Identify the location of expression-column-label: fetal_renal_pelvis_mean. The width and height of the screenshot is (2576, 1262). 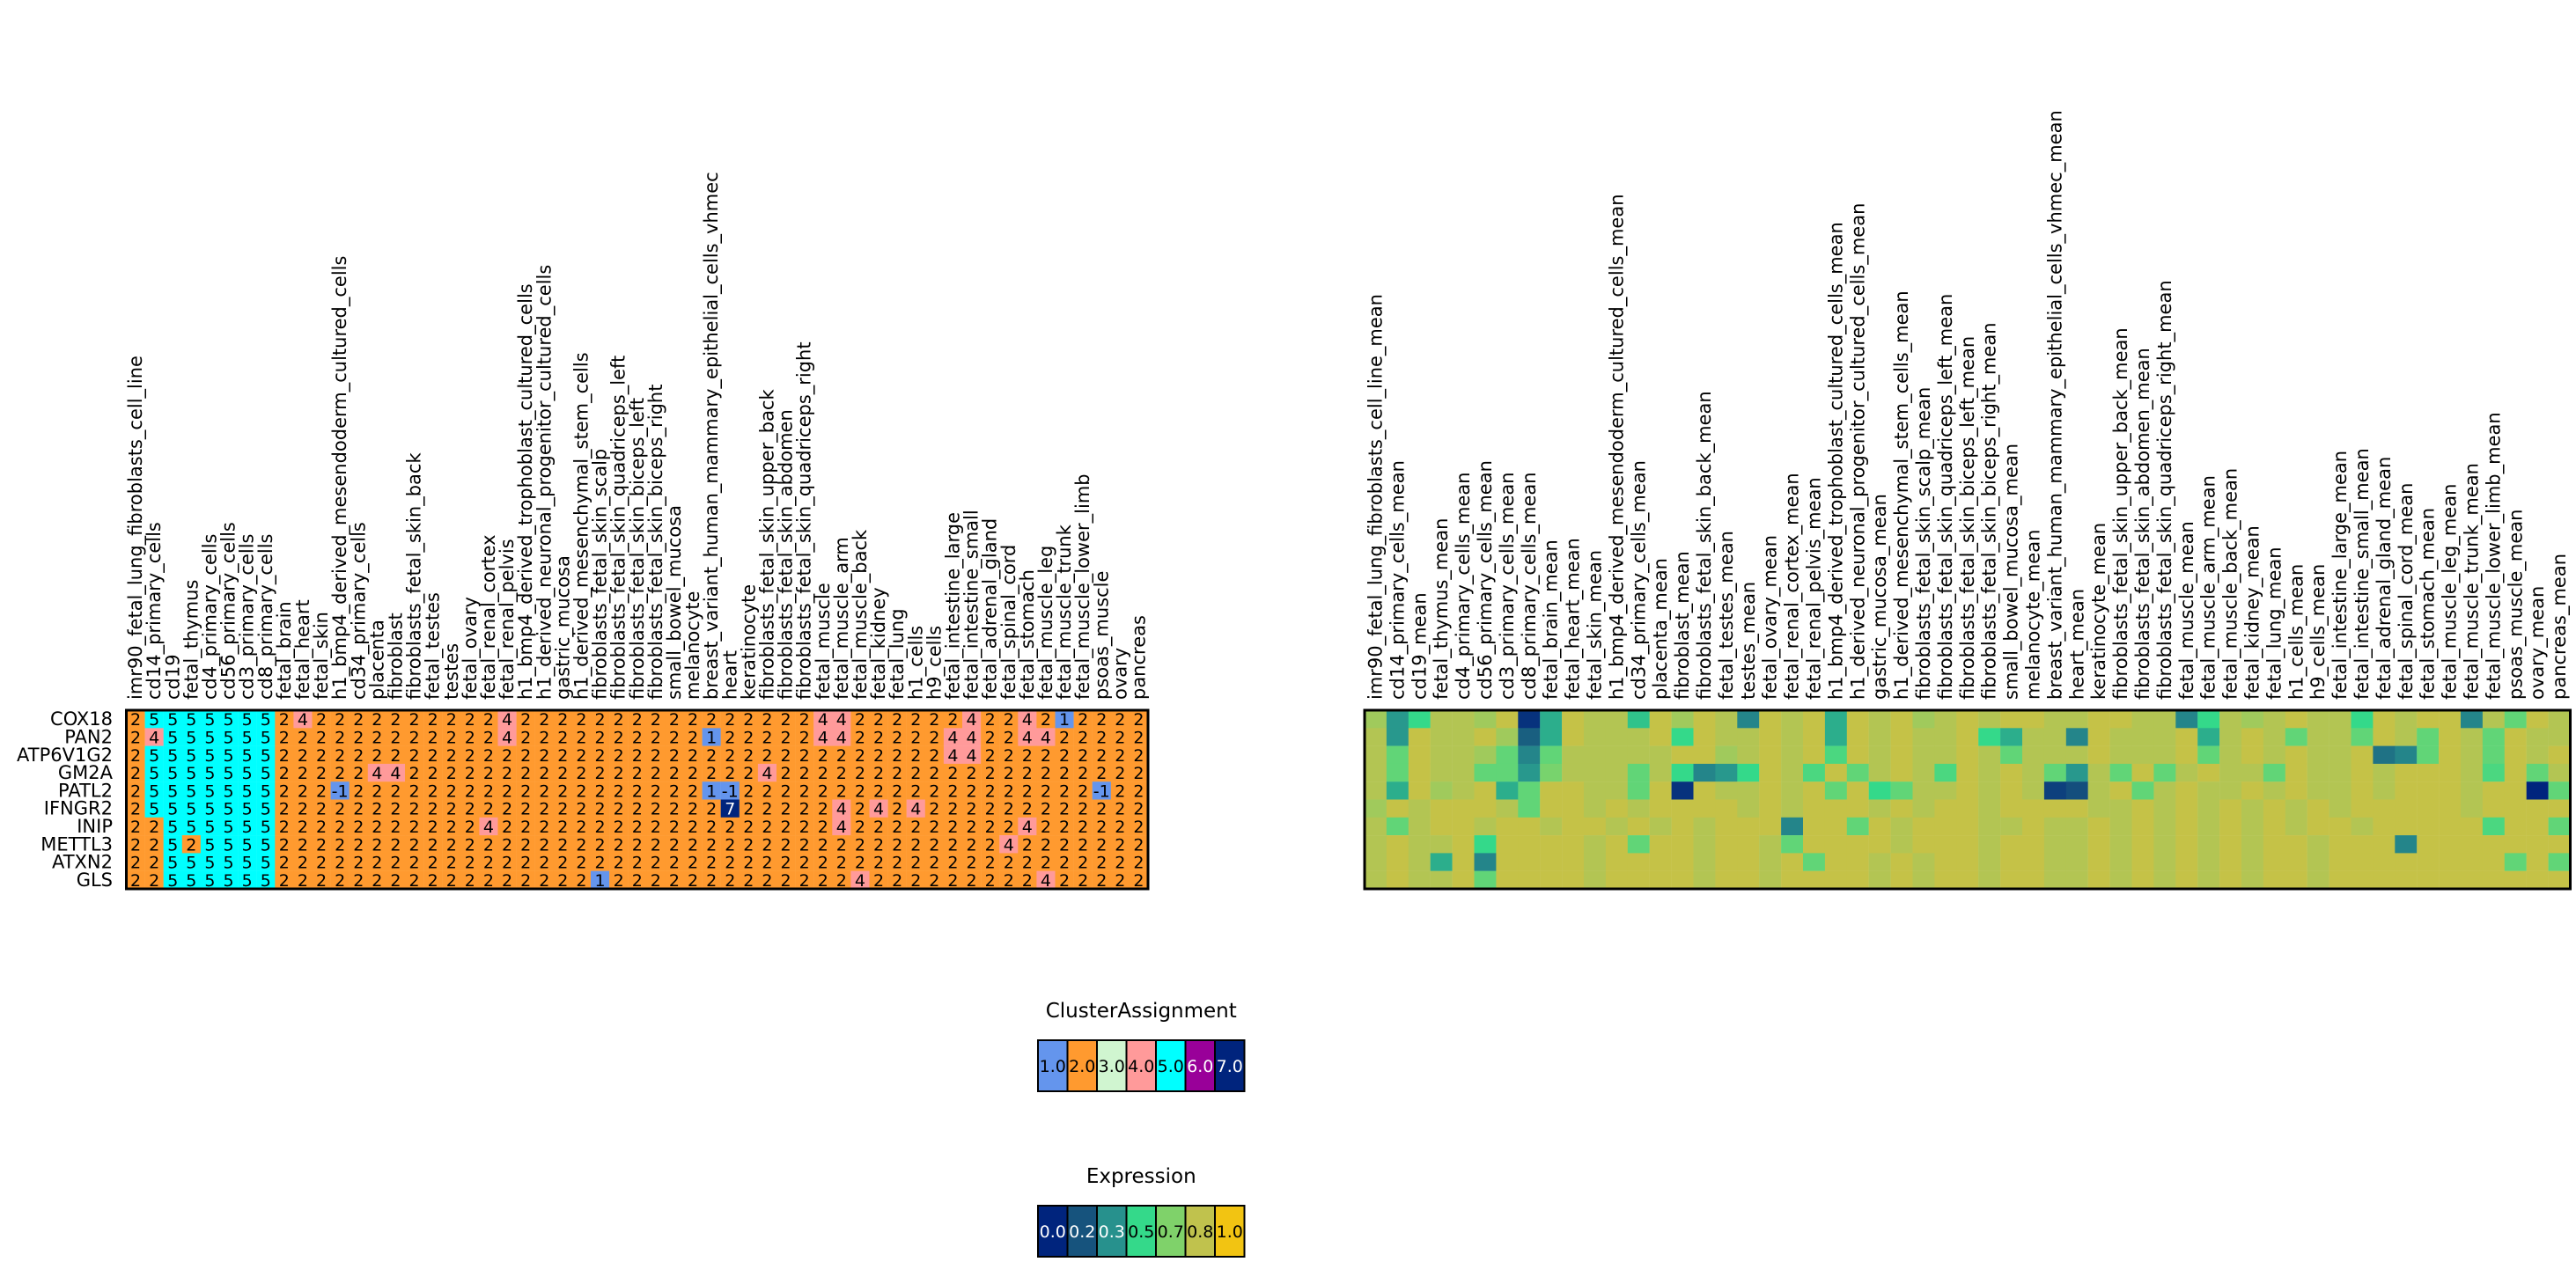
(1814, 588).